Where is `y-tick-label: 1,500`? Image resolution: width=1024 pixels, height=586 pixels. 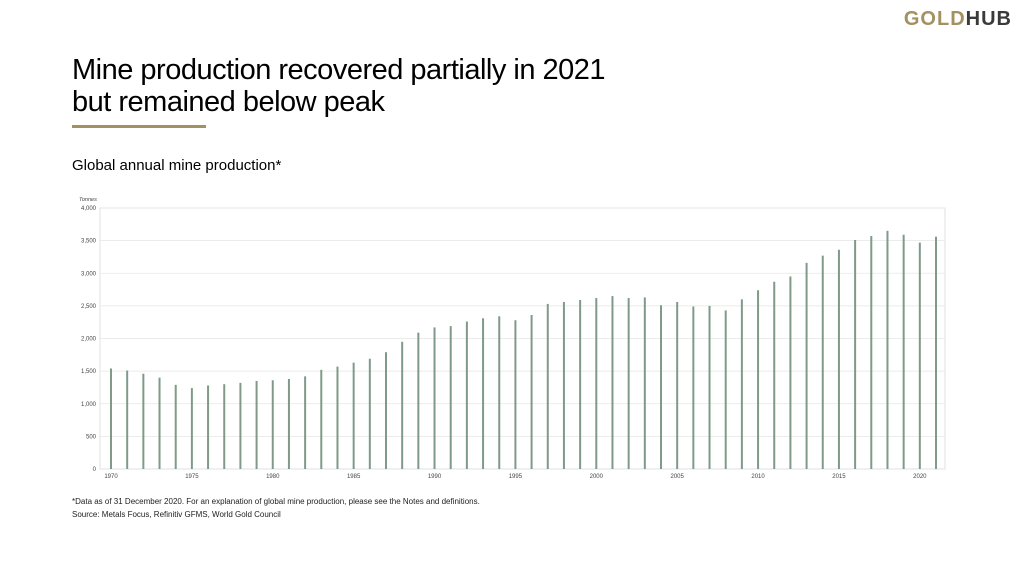
y-tick-label: 1,500 is located at coordinates (89, 372).